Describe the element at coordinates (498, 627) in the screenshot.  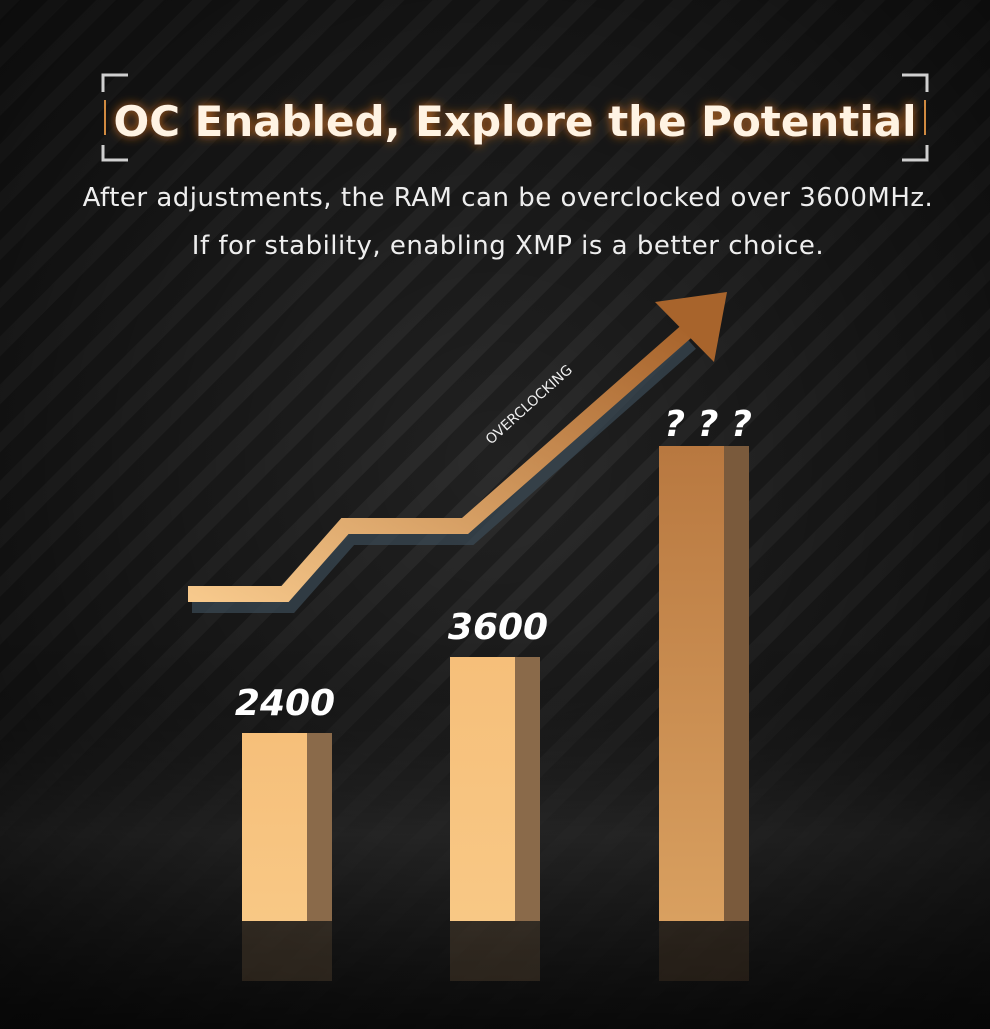
I see `bar-label: 3600` at that location.